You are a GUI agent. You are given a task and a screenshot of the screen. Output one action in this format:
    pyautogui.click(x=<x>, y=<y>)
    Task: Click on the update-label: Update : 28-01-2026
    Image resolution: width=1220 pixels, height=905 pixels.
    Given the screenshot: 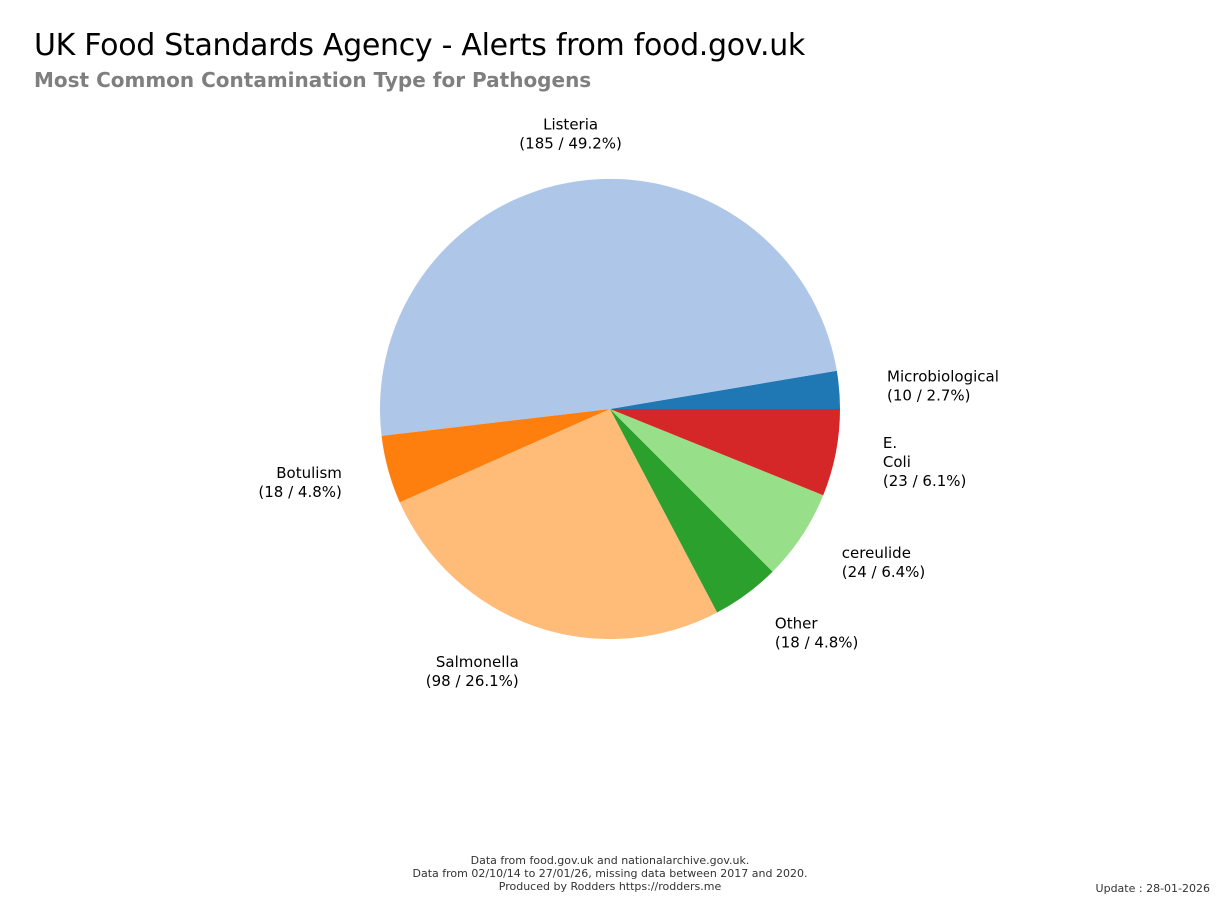 What is the action you would take?
    pyautogui.click(x=1152, y=888)
    